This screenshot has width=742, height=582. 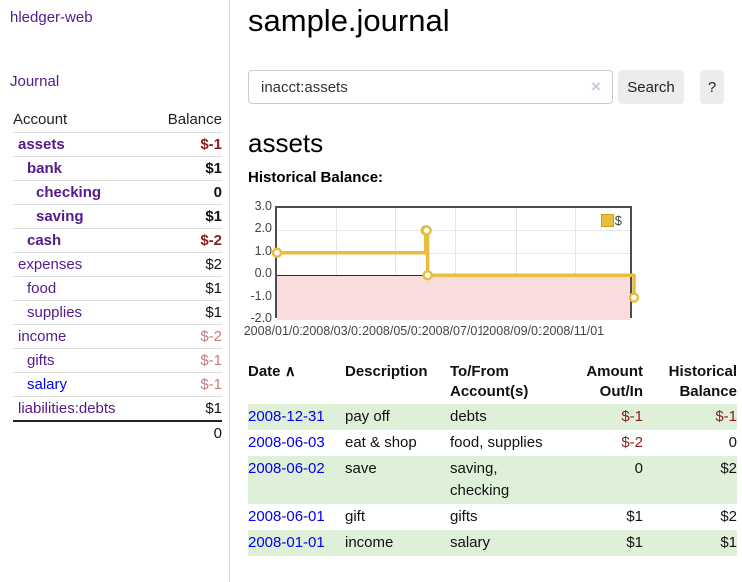 I want to click on account-link: checking, so click(x=69, y=192).